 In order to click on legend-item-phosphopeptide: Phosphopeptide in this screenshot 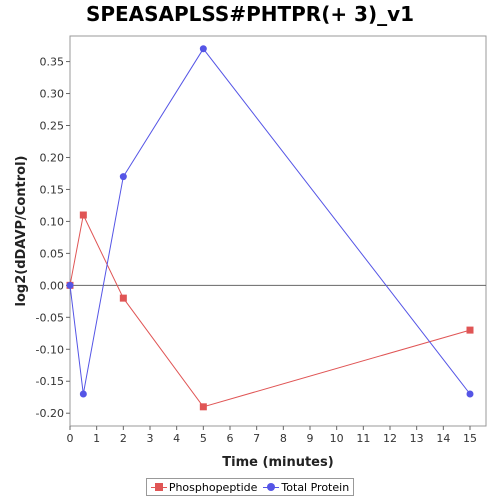, I will do `click(204, 487)`.